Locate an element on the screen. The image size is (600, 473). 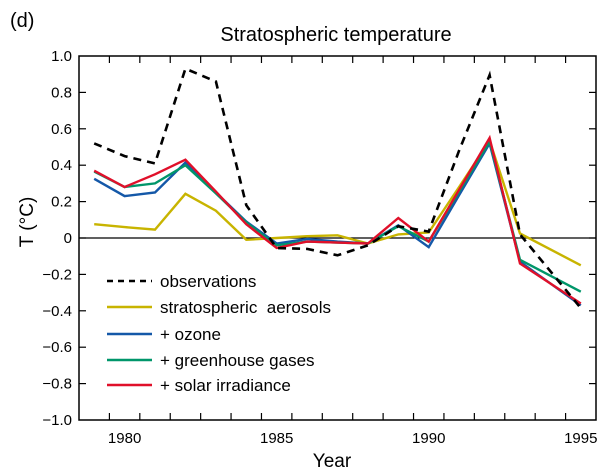
y-tick-label: −1.0 is located at coordinates (57, 420).